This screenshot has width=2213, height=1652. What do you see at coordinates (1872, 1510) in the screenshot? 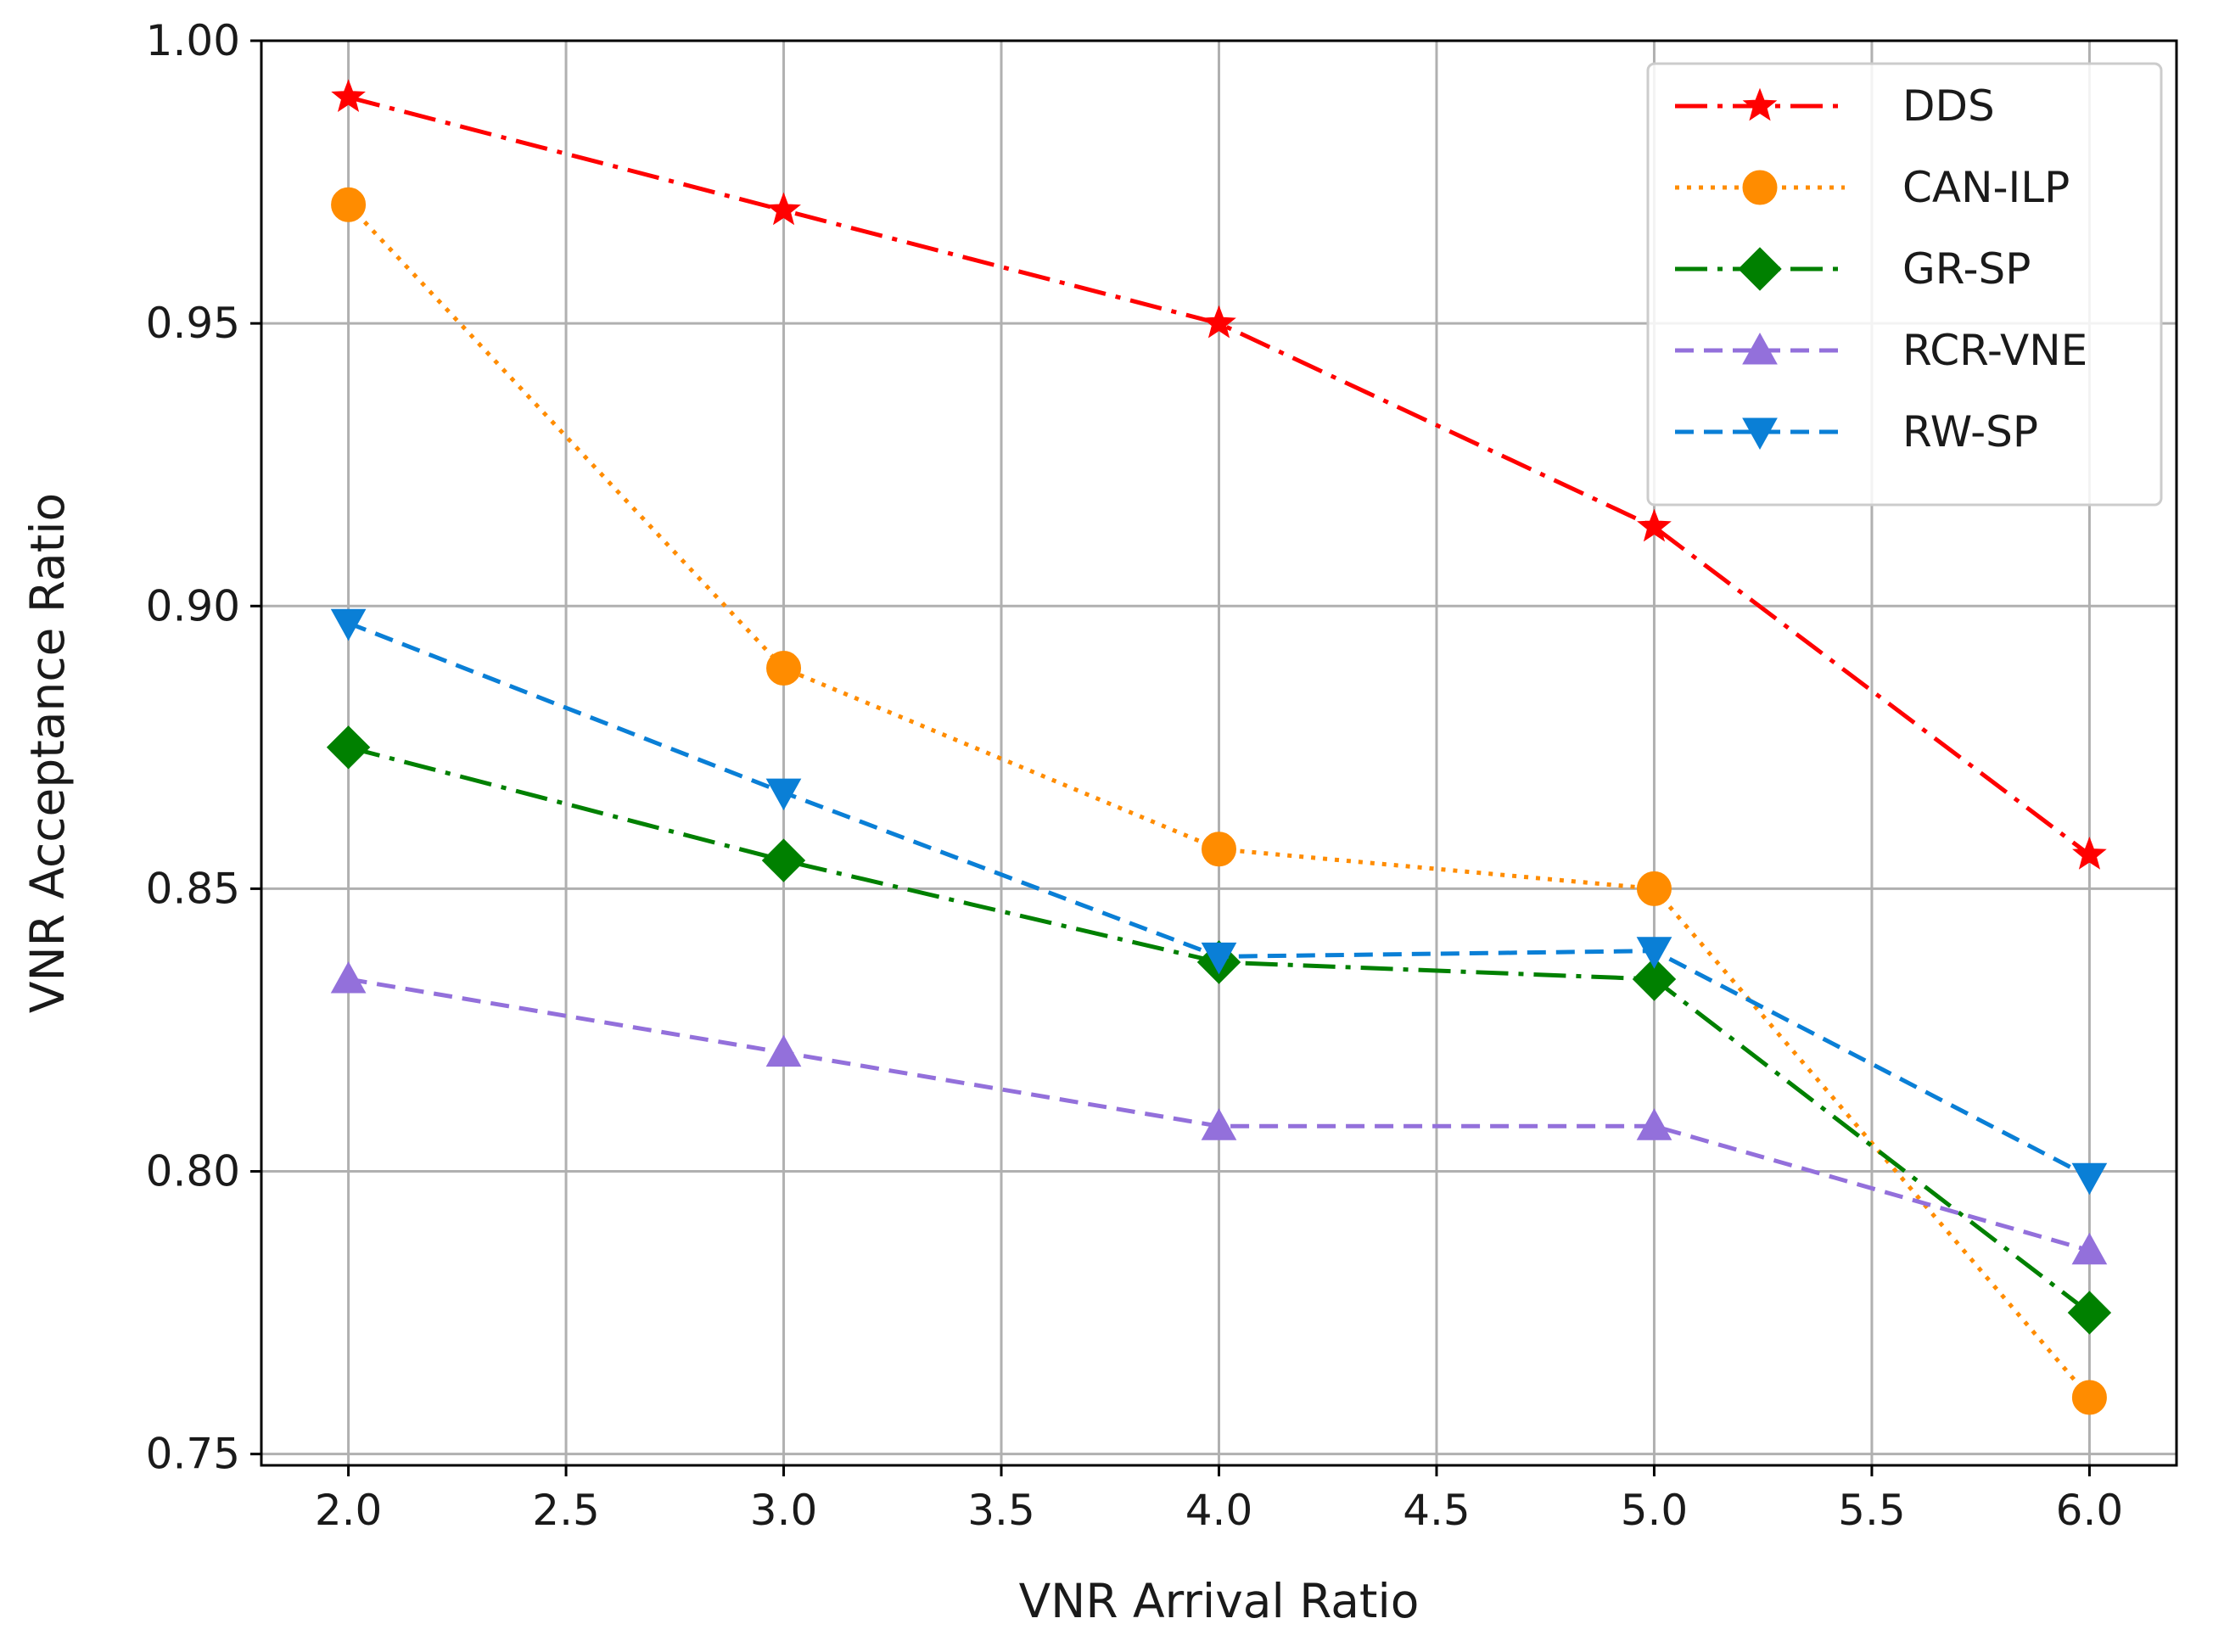
I see `x-tick-label: 5.5` at bounding box center [1872, 1510].